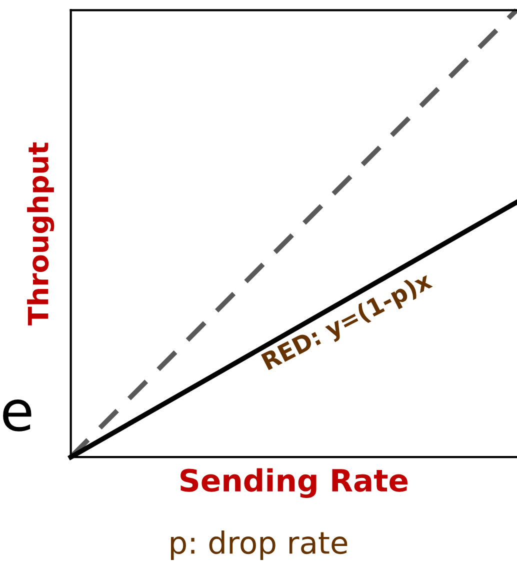 The height and width of the screenshot is (565, 517). I want to click on x-axis-title: Sending Rate, so click(294, 483).